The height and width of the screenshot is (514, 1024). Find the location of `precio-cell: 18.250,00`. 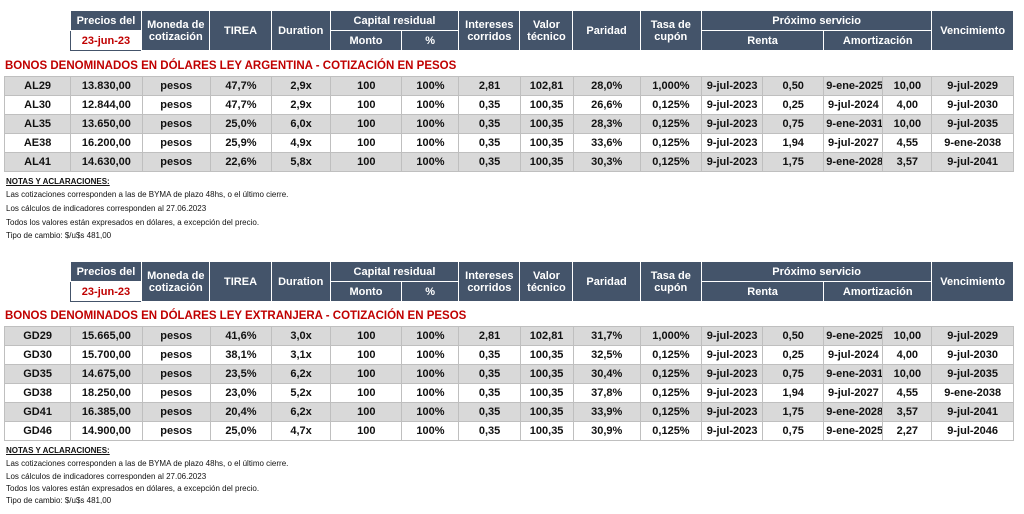

precio-cell: 18.250,00 is located at coordinates (106, 393).